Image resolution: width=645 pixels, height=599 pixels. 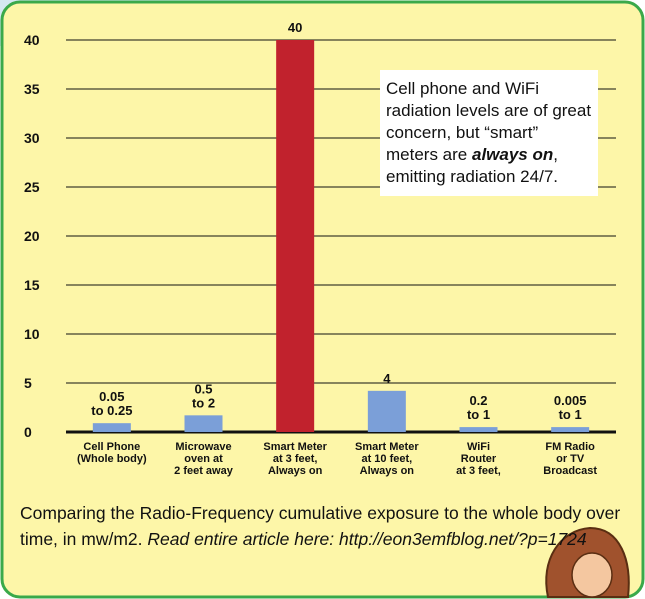 I want to click on y-tick-label: 35, so click(x=32, y=89).